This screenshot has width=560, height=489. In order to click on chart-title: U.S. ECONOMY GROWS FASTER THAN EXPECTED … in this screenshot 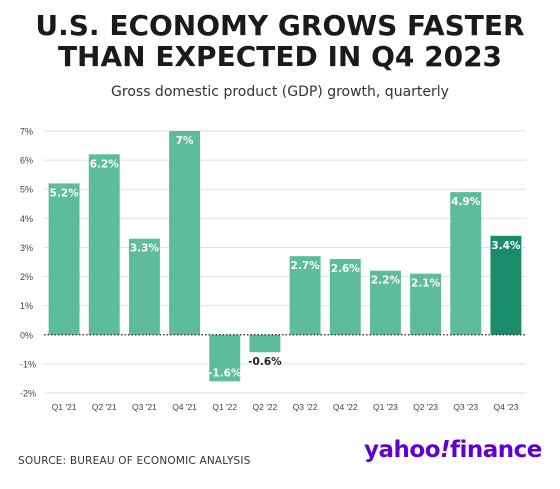, I will do `click(280, 41)`.